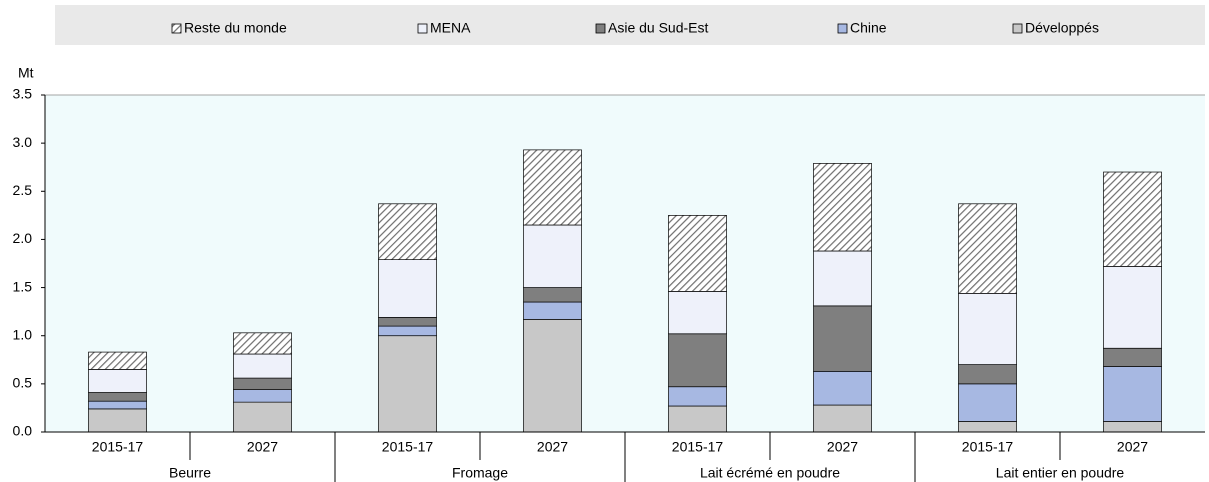 The width and height of the screenshot is (1209, 482). I want to click on y-tick-label: 2.0, so click(23, 238).